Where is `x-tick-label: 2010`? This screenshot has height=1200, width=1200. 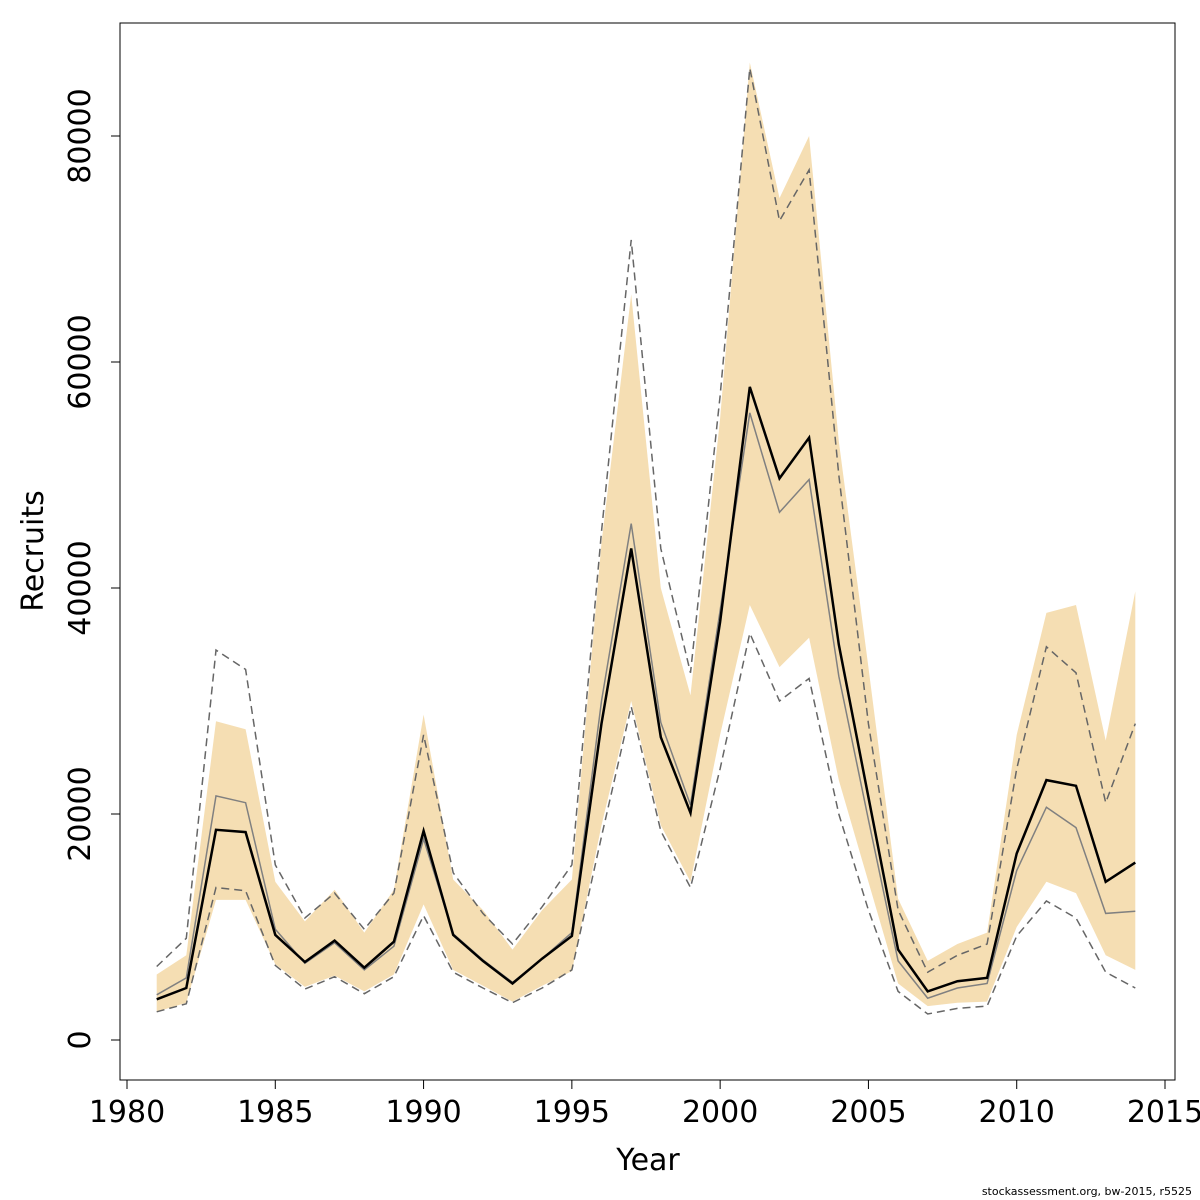
x-tick-label: 2010 is located at coordinates (1017, 1112).